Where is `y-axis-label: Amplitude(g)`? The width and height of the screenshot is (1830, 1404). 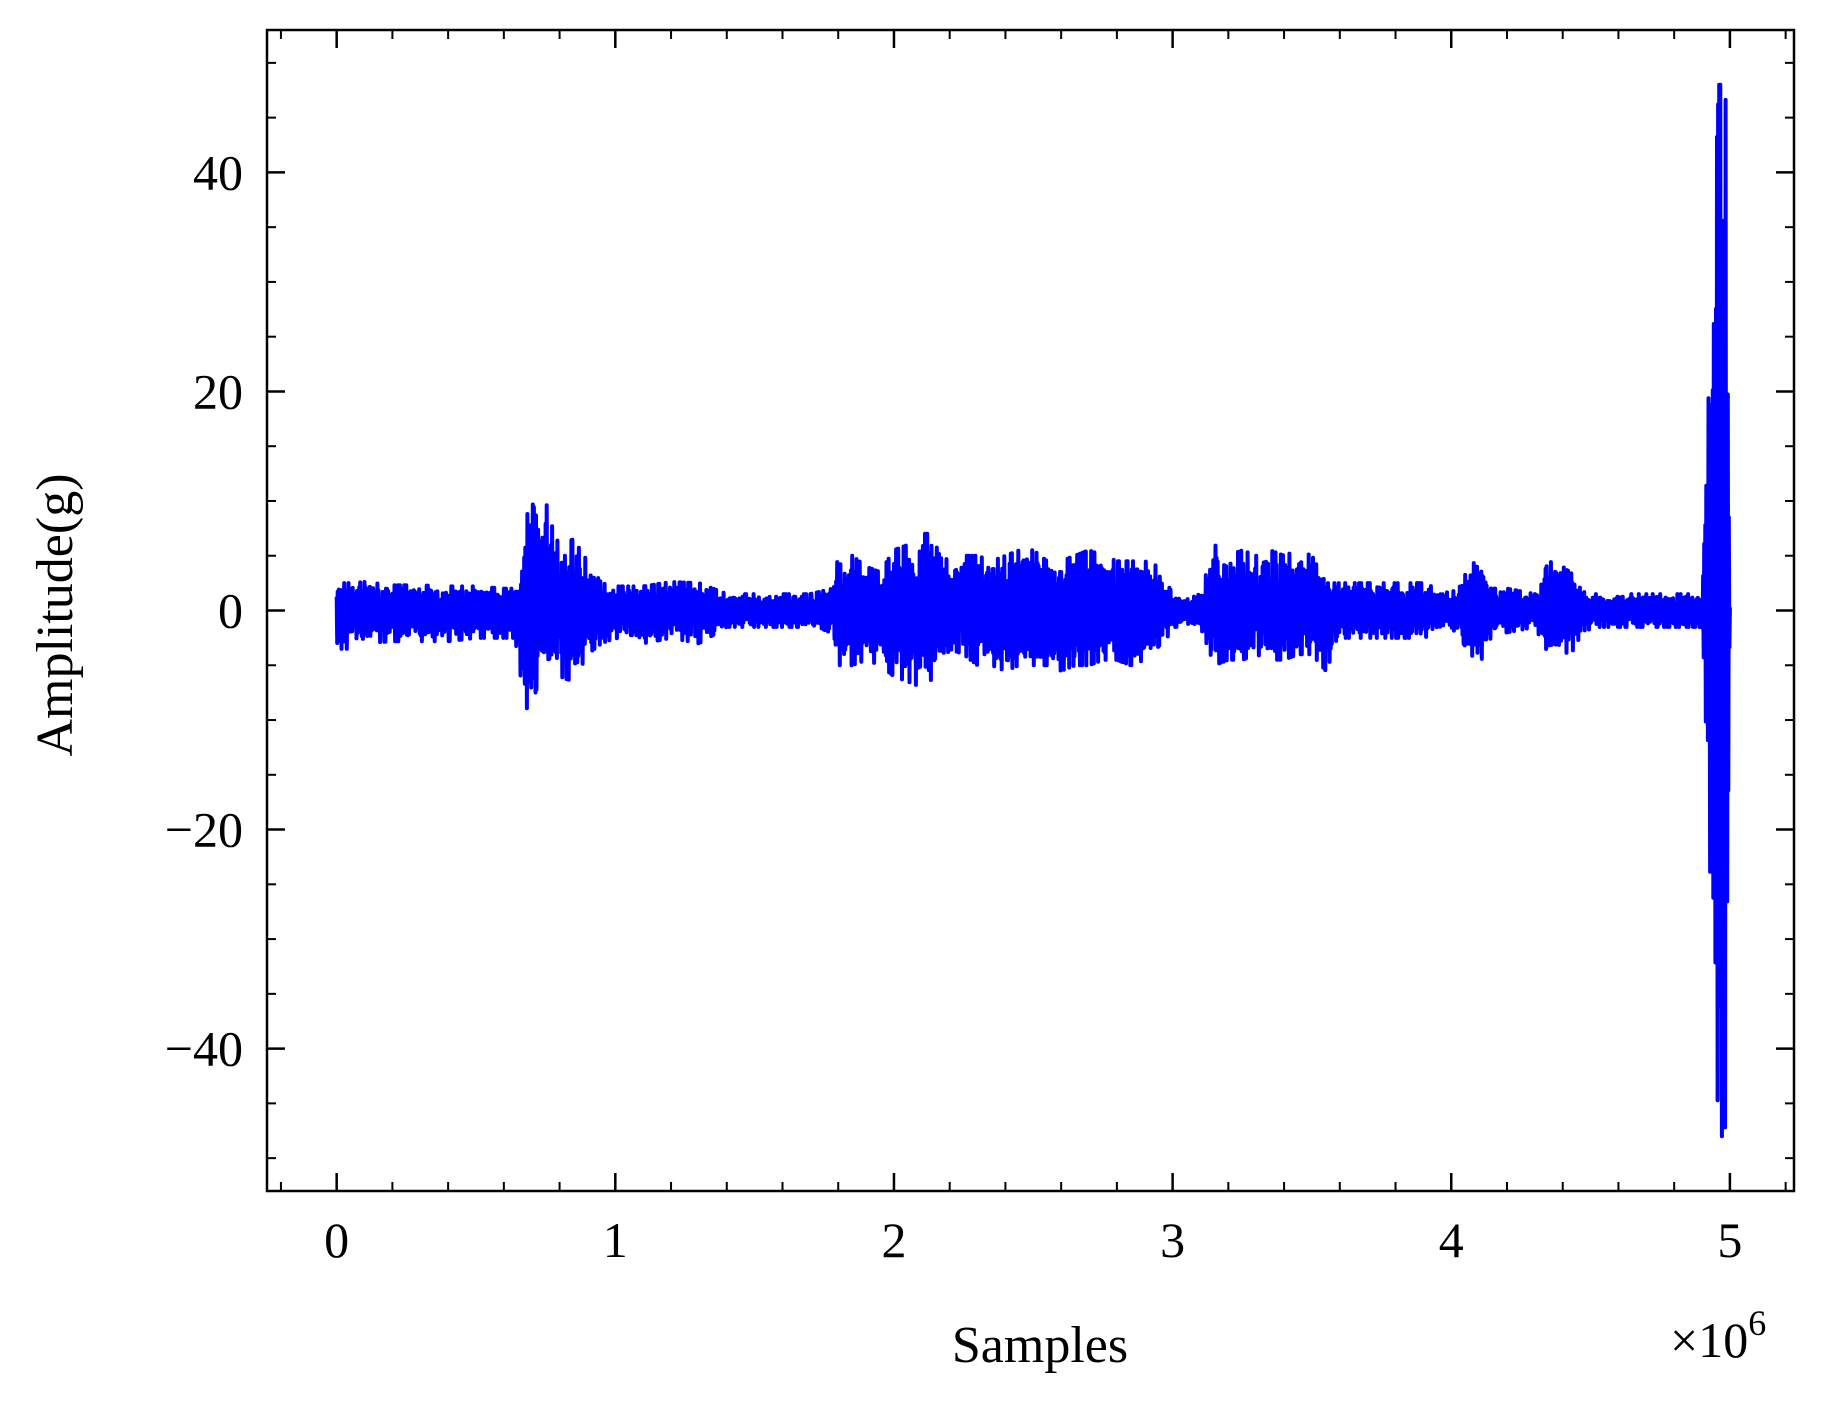 y-axis-label: Amplitude(g) is located at coordinates (55, 614).